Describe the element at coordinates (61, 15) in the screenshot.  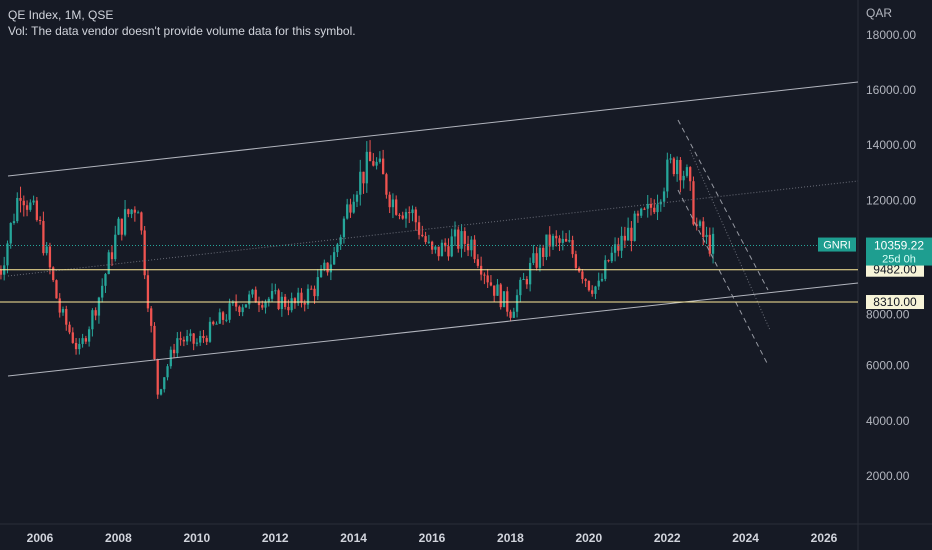
I see `symbol-title: QE Index, 1M, QSE` at that location.